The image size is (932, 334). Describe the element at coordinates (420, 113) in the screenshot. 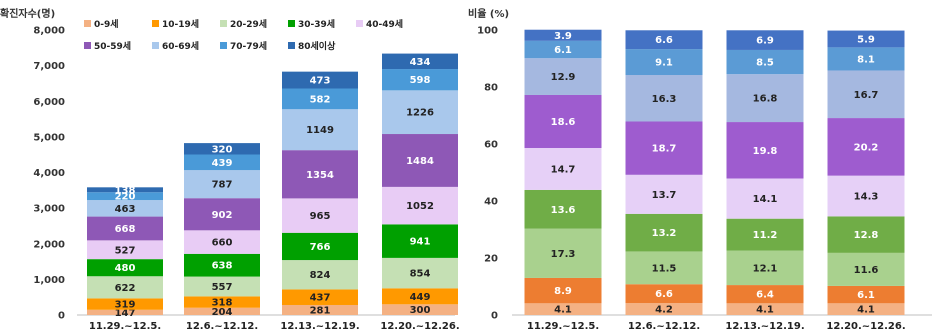

I see `data-label: 1226` at that location.